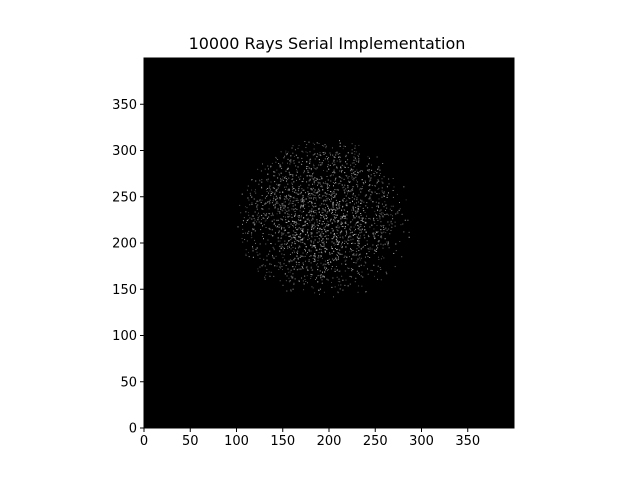 This screenshot has width=640, height=480. What do you see at coordinates (323, 219) in the screenshot?
I see `ray-points` at bounding box center [323, 219].